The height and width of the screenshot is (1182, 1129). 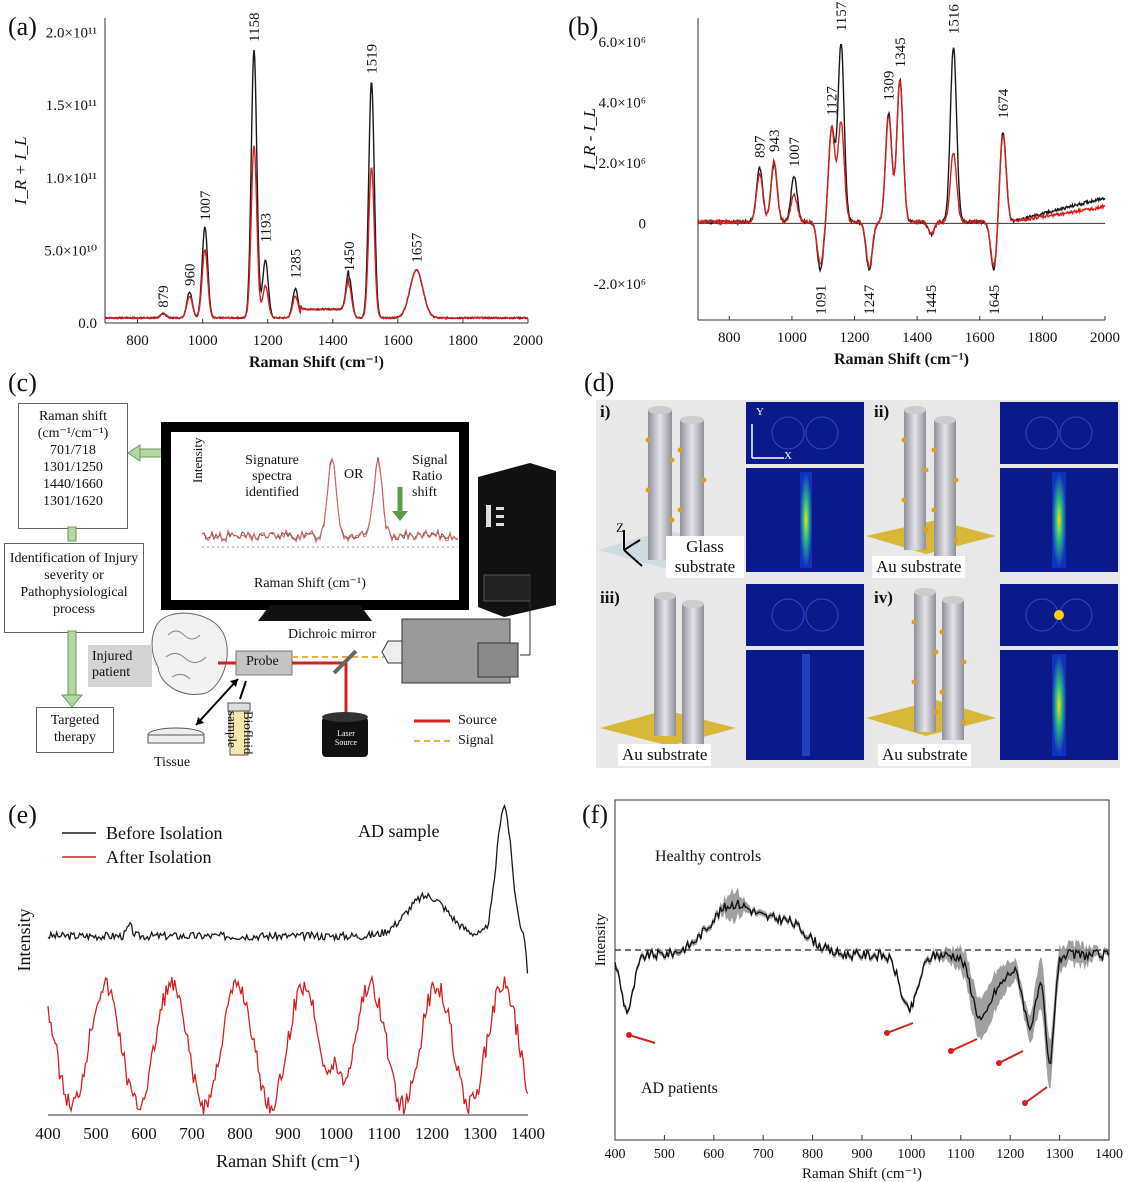 I want to click on peak-label-top: 1007, so click(x=795, y=152).